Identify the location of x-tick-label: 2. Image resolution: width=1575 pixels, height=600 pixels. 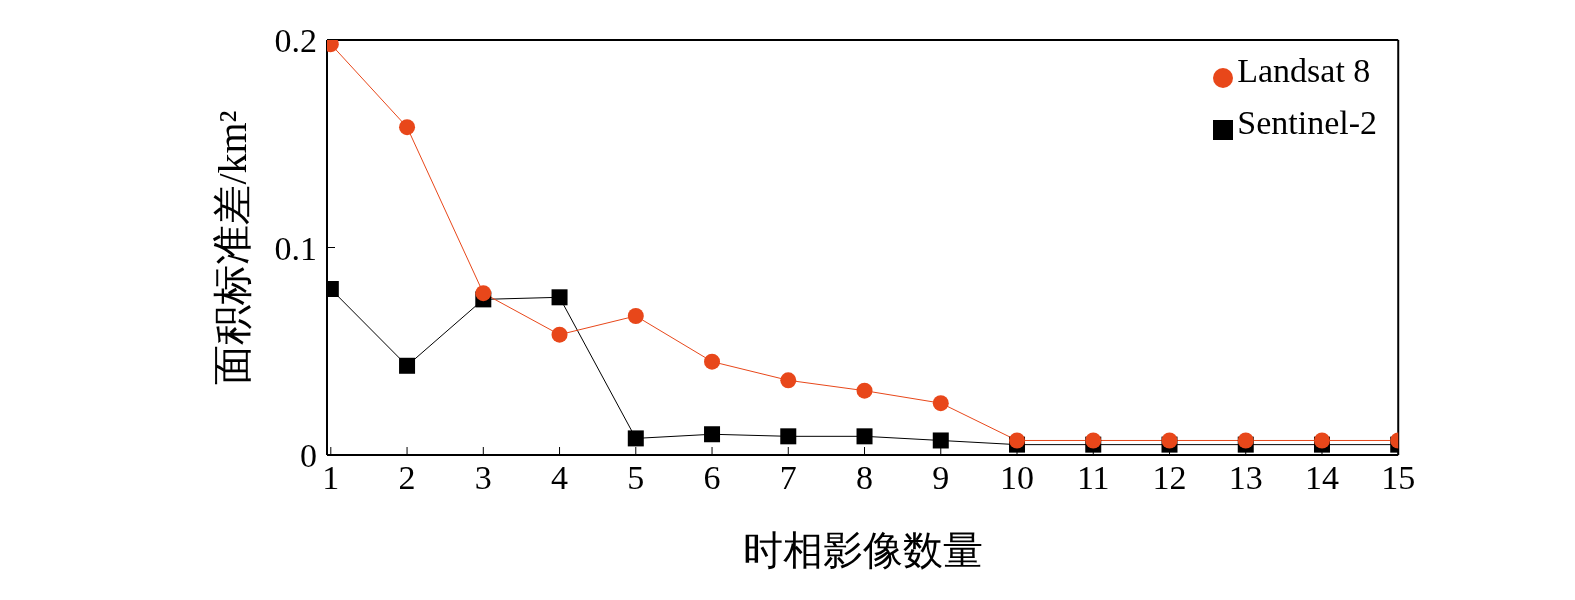
(407, 478).